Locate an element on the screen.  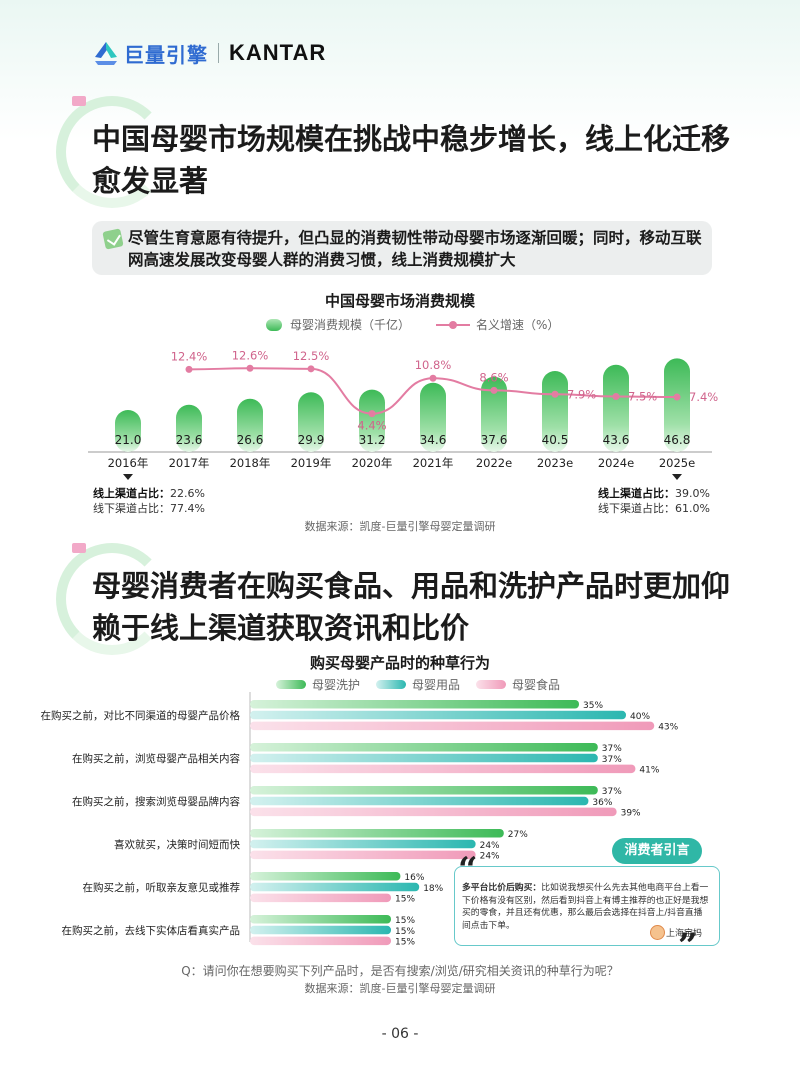
growth-label: 4.4% is located at coordinates (371, 426).